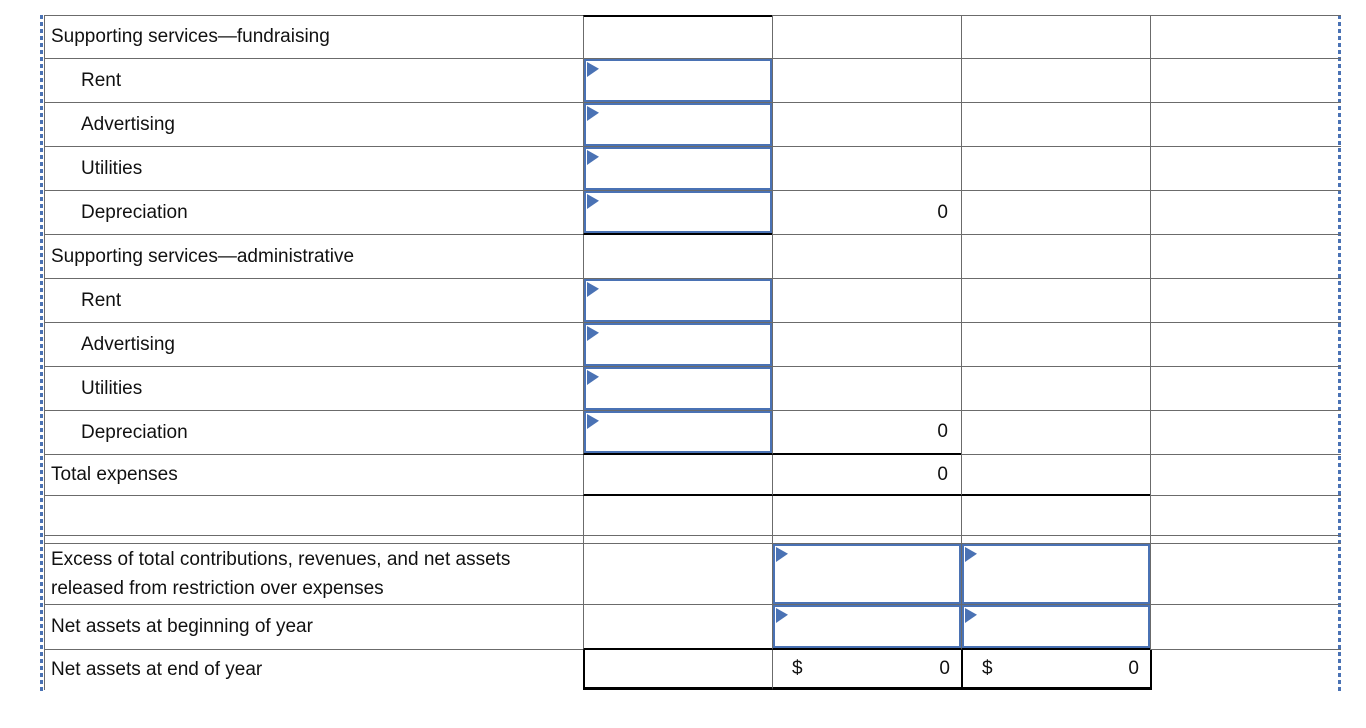 The width and height of the screenshot is (1366, 728). I want to click on table-row: Total expenses 0, so click(692, 475).